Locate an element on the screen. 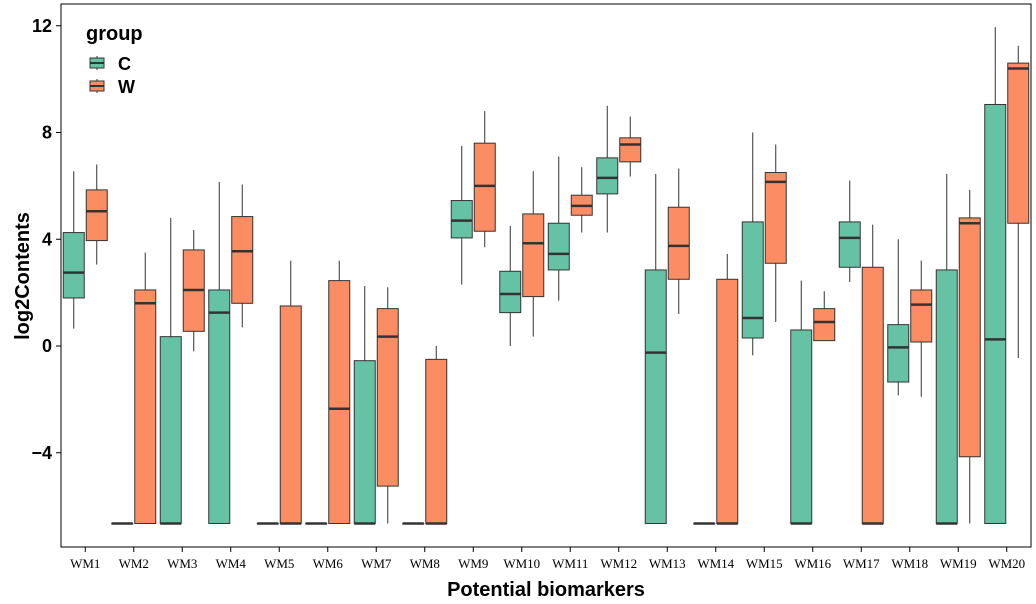 The image size is (1036, 604). box-w-wm7 is located at coordinates (387, 405).